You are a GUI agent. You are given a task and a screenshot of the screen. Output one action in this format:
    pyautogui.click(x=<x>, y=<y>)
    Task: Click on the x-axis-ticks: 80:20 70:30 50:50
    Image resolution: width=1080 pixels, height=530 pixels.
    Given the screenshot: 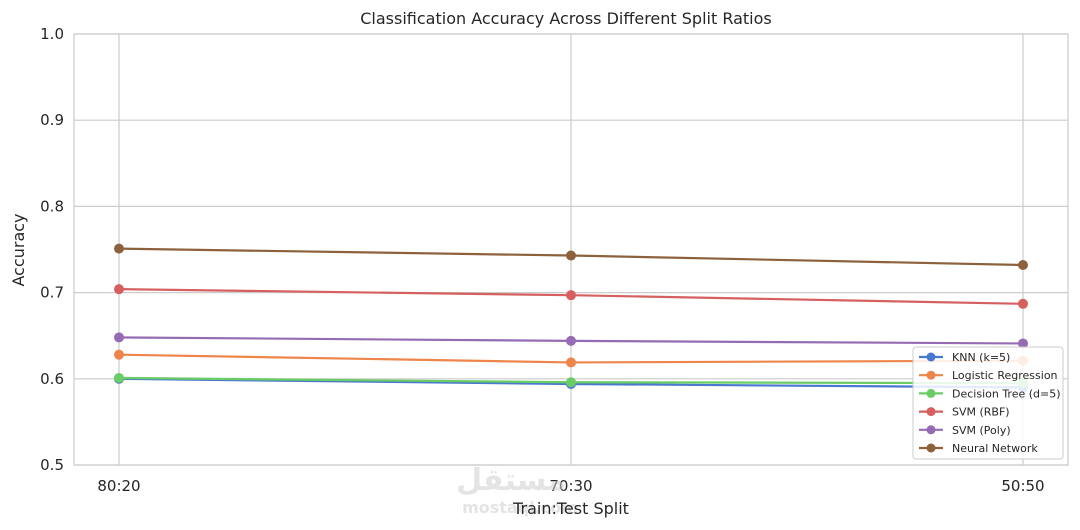 What is the action you would take?
    pyautogui.click(x=570, y=486)
    